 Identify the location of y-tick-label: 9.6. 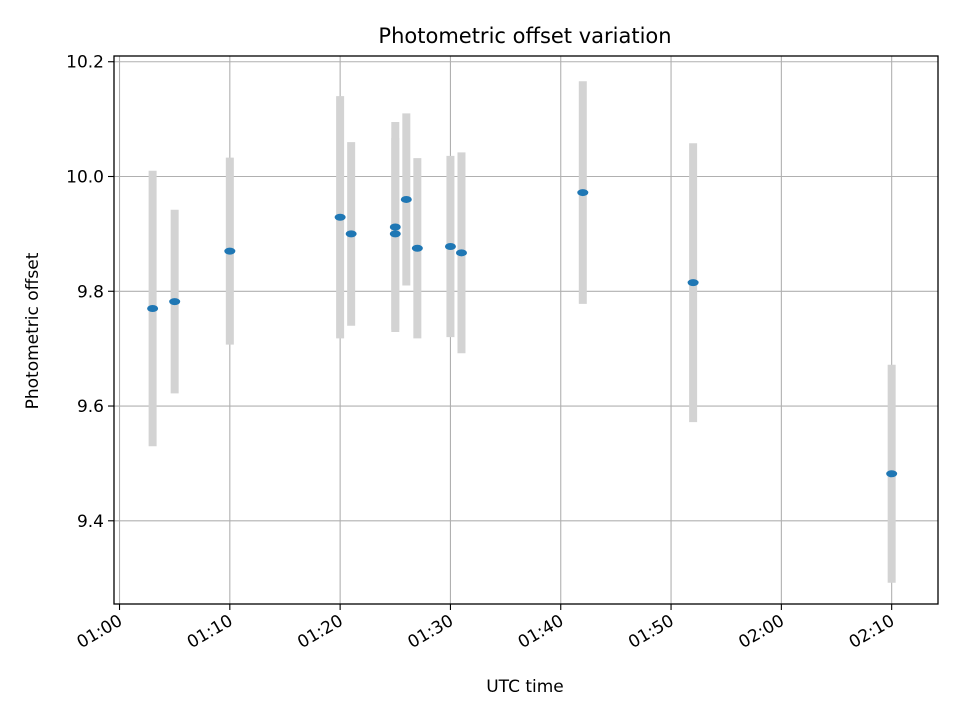
(90, 407).